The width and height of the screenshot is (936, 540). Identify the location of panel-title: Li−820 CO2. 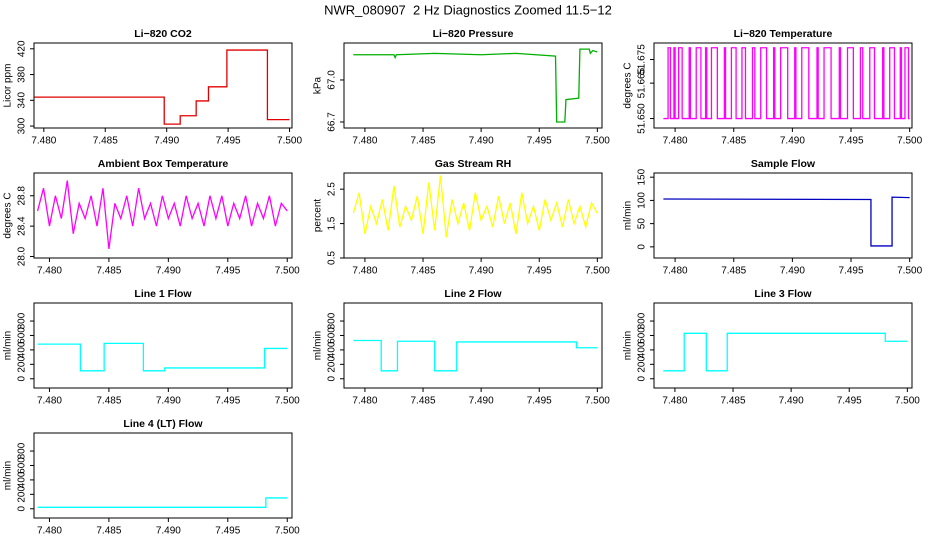
(163, 34).